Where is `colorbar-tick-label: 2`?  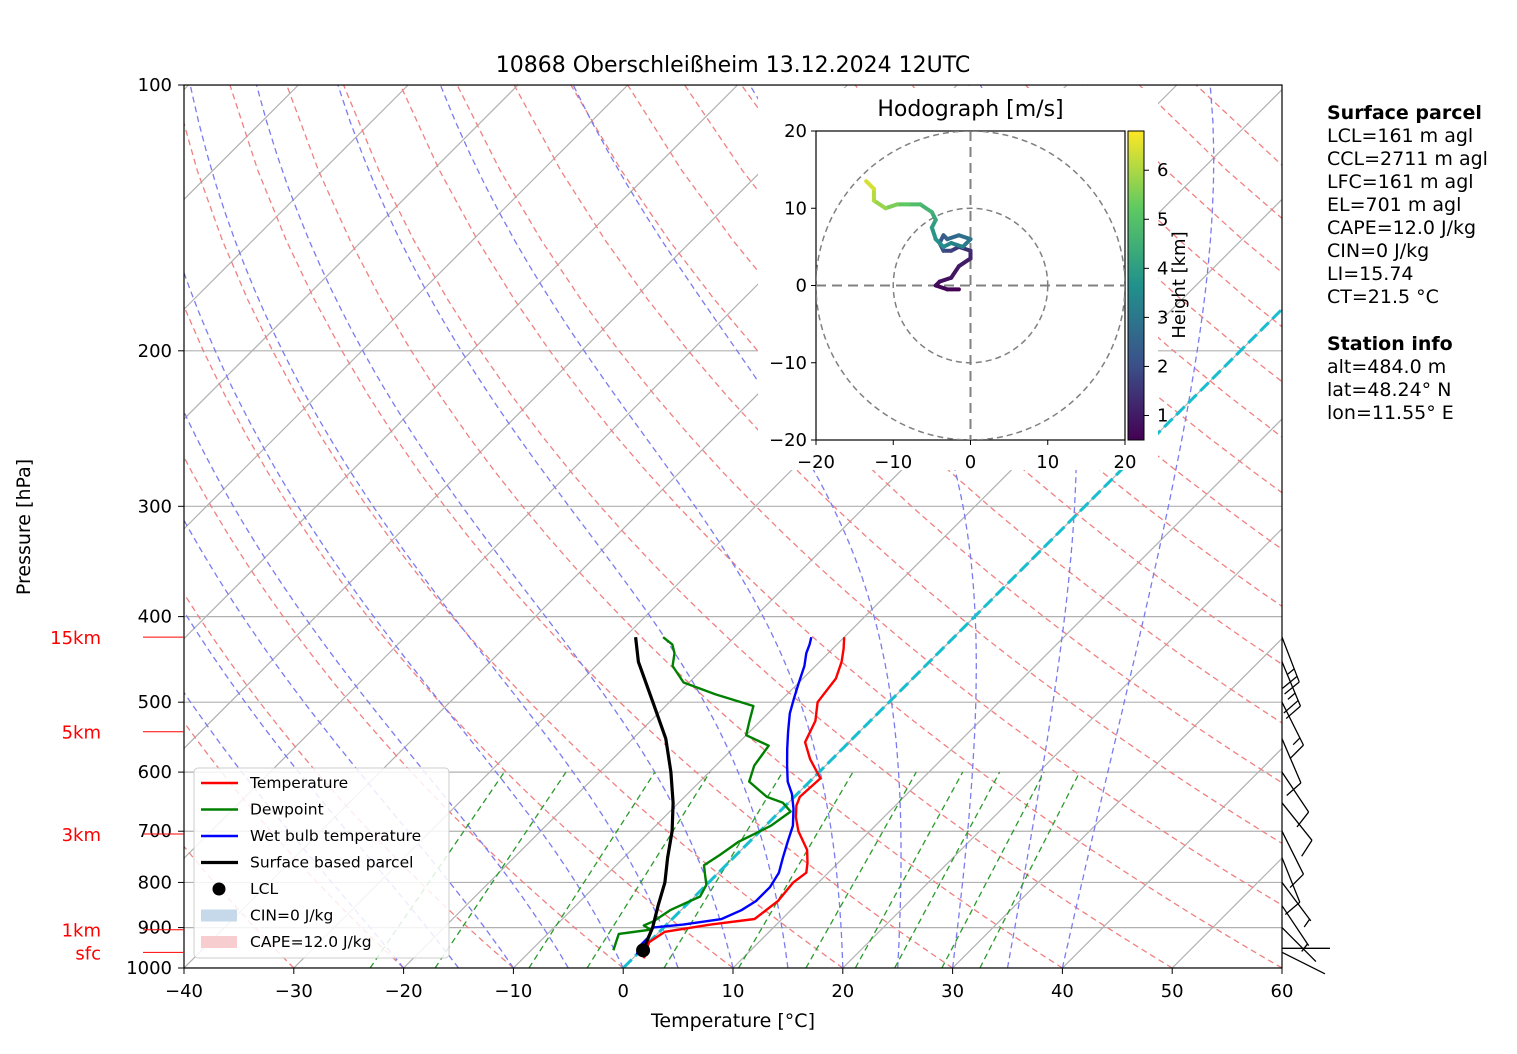 colorbar-tick-label: 2 is located at coordinates (1162, 366).